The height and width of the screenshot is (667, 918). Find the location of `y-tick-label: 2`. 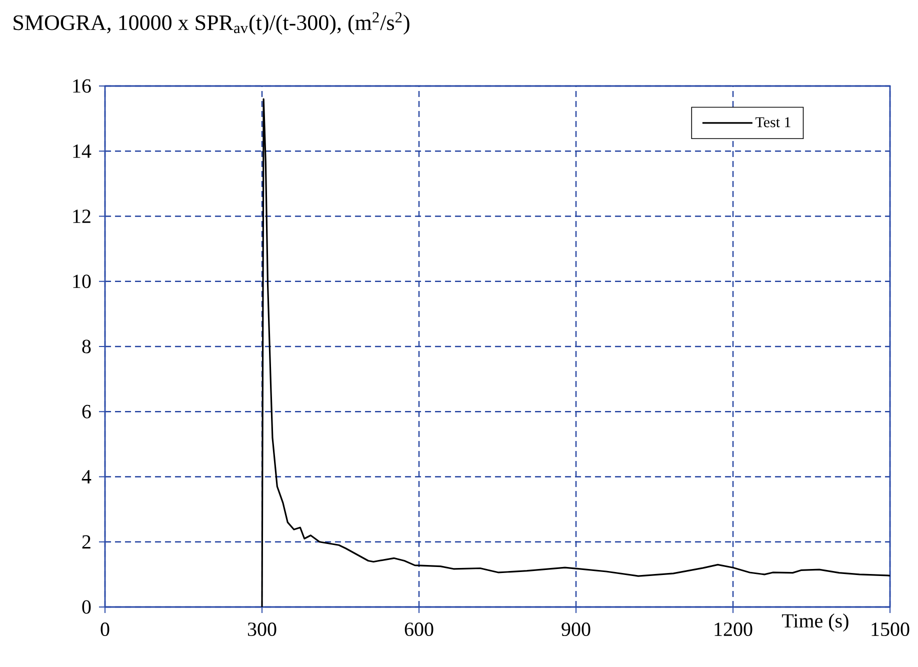

y-tick-label: 2 is located at coordinates (86, 541).